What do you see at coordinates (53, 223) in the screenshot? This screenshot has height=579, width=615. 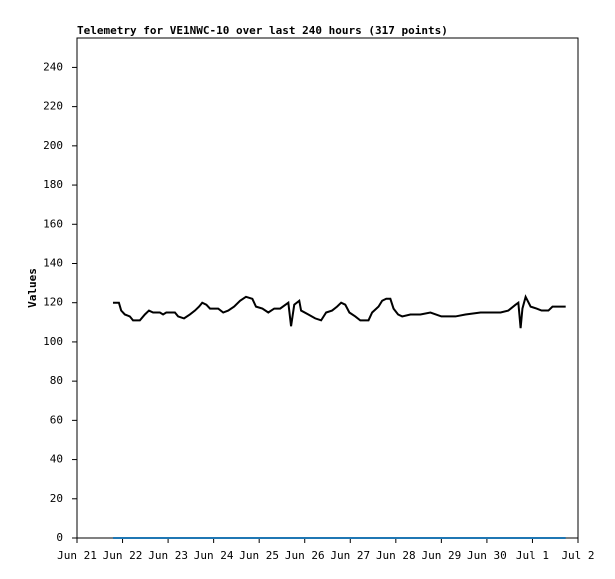 I see `y-tick-label: 160` at bounding box center [53, 223].